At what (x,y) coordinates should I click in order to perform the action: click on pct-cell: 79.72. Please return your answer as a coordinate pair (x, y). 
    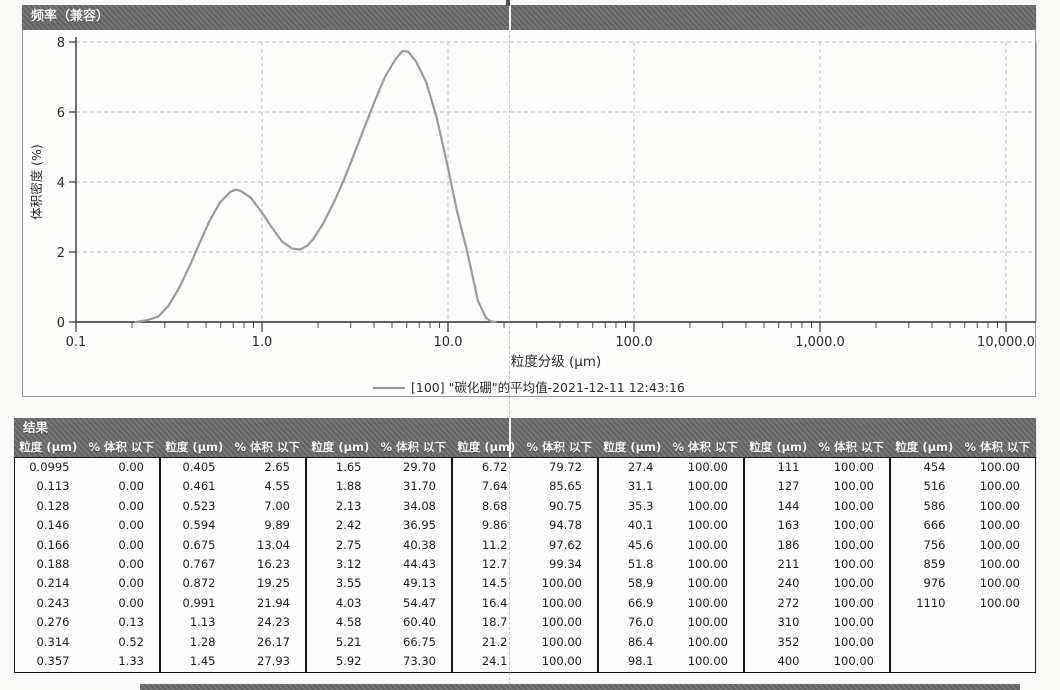
    Looking at the image, I should click on (565, 467).